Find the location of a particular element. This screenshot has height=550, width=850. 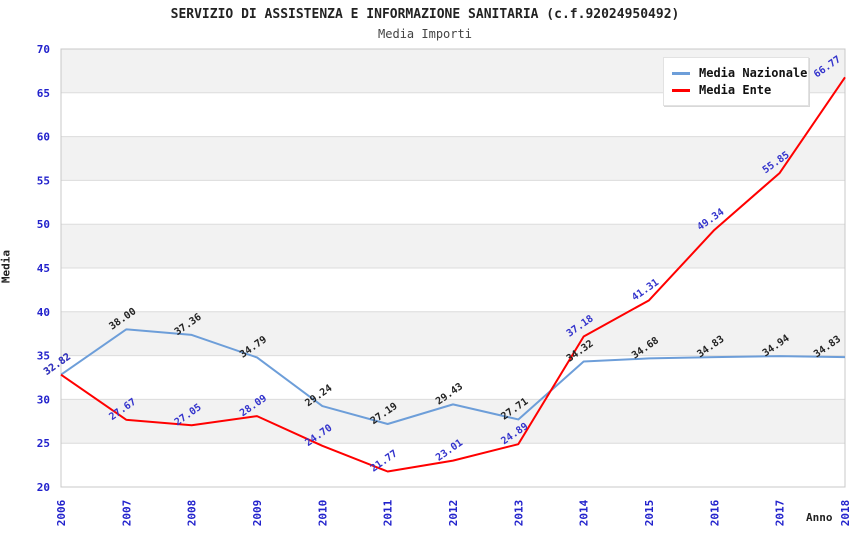

y-tick-label: 45 is located at coordinates (43, 268).